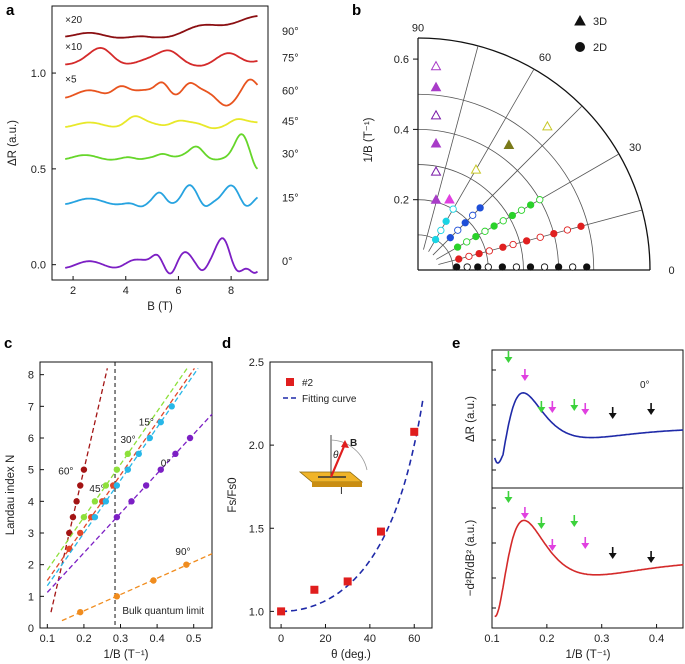 The width and height of the screenshot is (685, 664). I want to click on y-tick-label: 7, so click(31, 407).